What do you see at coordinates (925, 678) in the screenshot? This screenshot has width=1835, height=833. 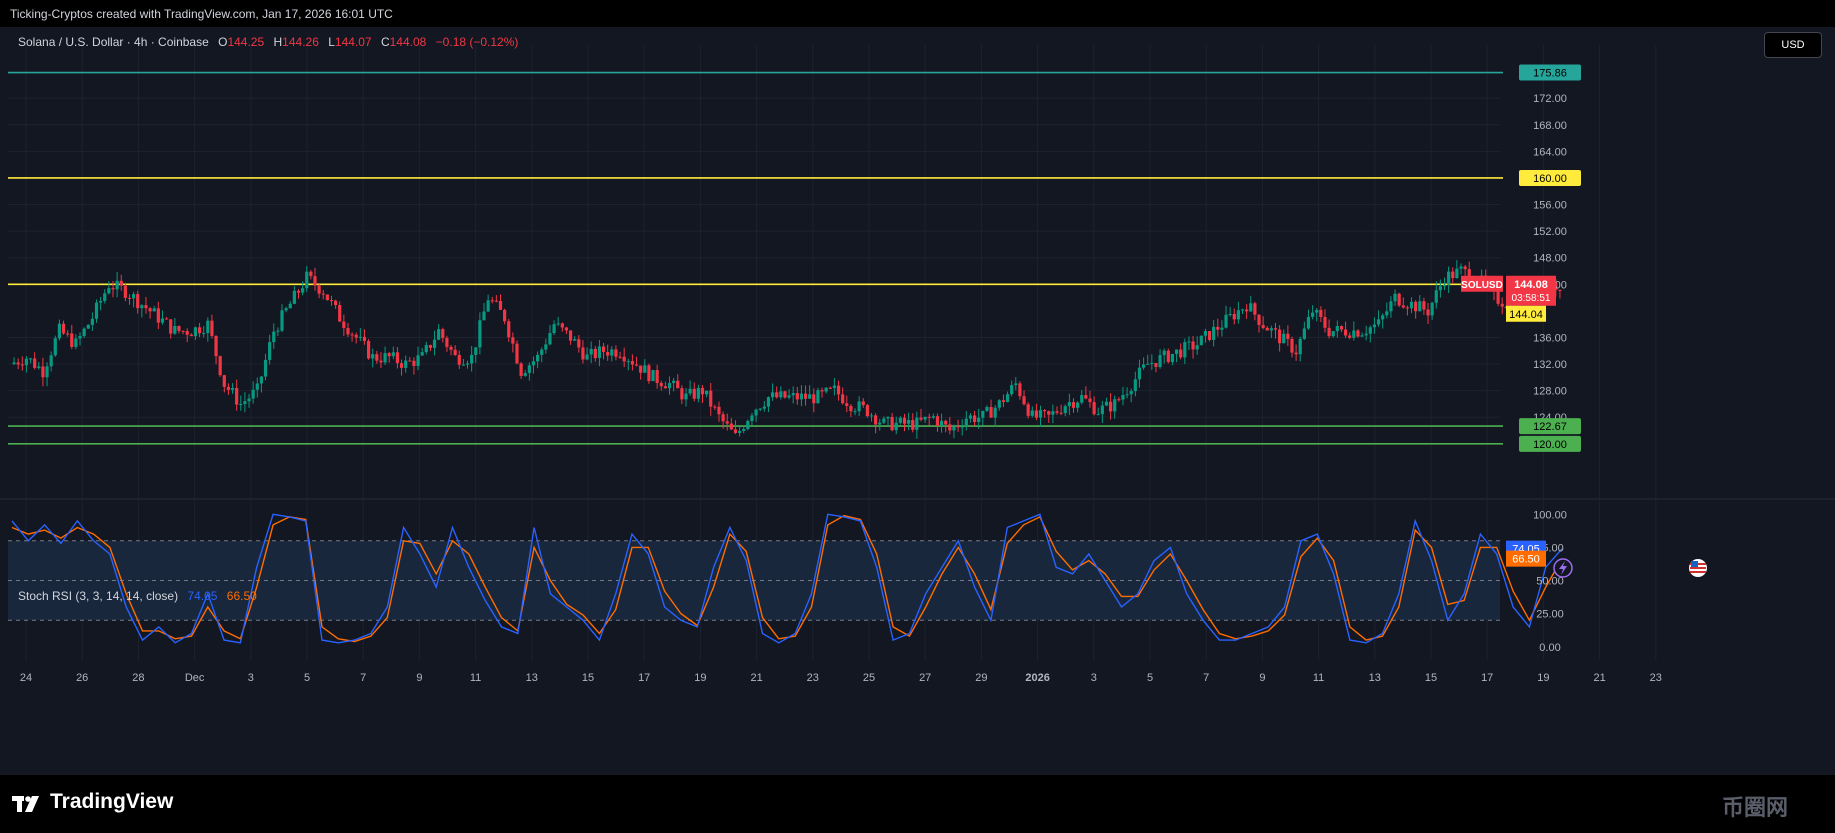 I see `time-tick-label: 27` at bounding box center [925, 678].